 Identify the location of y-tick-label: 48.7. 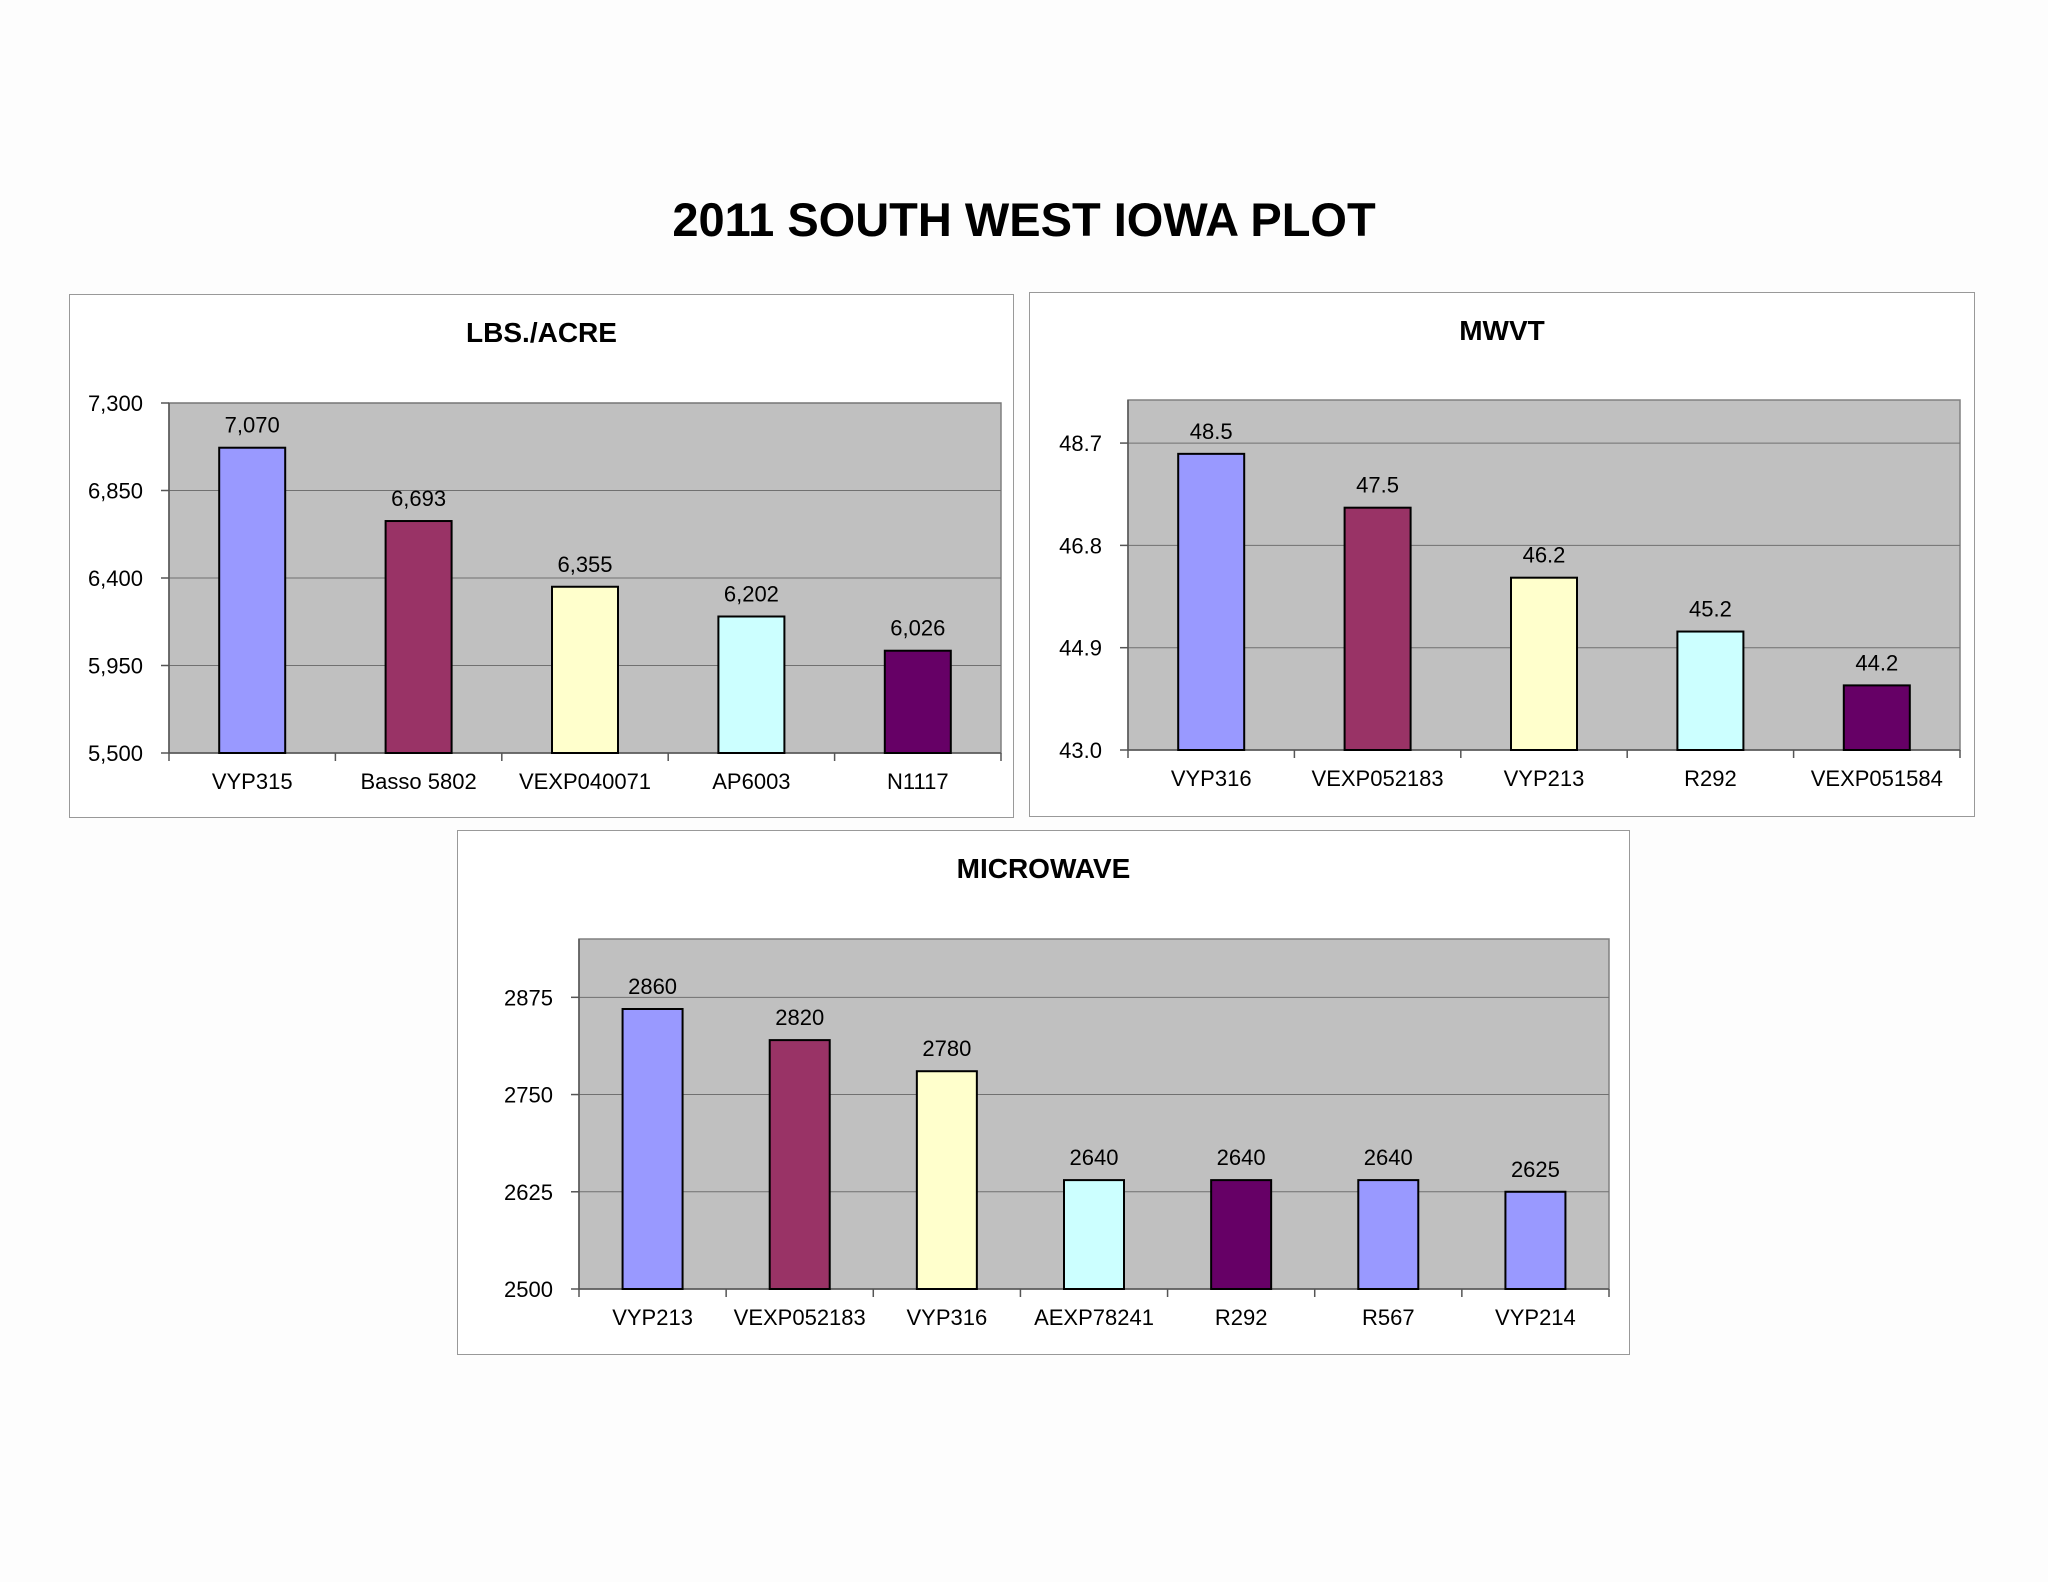
(1080, 443).